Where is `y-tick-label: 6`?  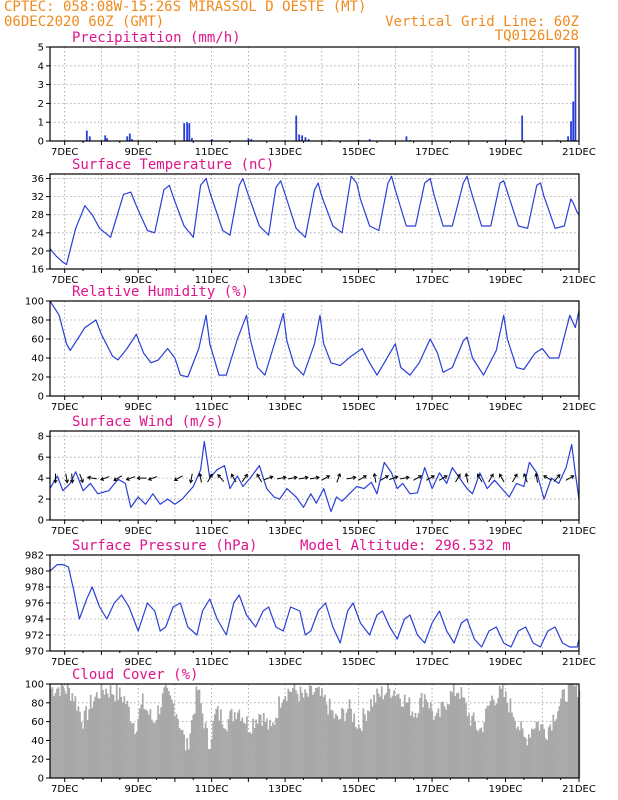 y-tick-label: 6 is located at coordinates (41, 458).